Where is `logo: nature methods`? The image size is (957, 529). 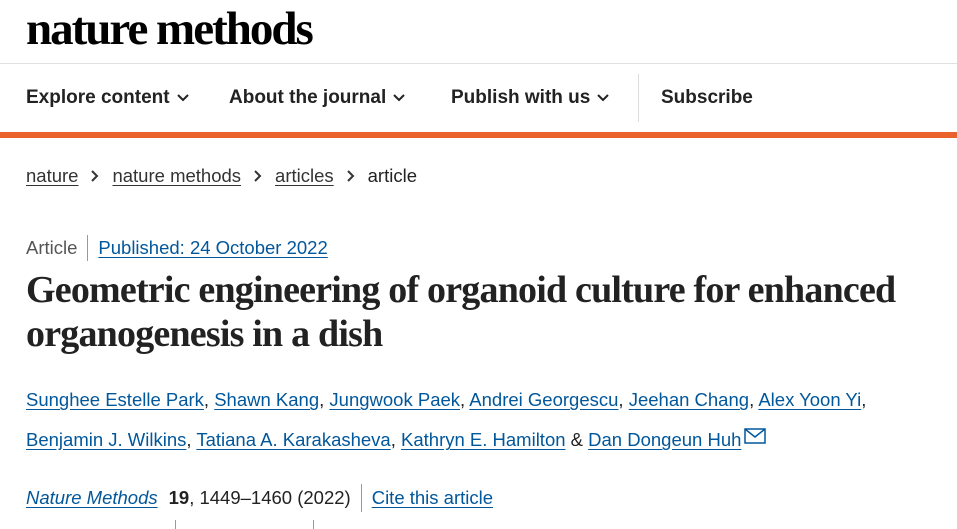 logo: nature methods is located at coordinates (170, 29).